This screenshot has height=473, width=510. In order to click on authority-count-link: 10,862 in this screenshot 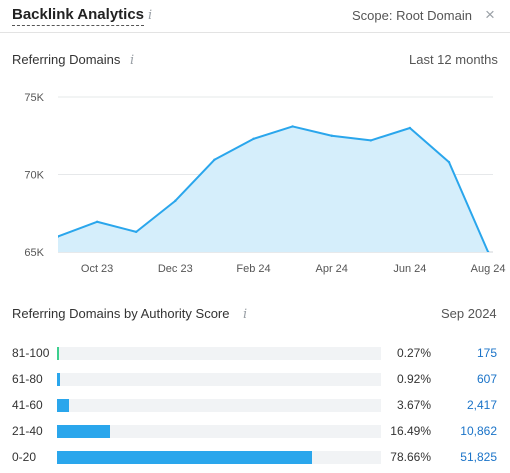, I will do `click(478, 431)`.